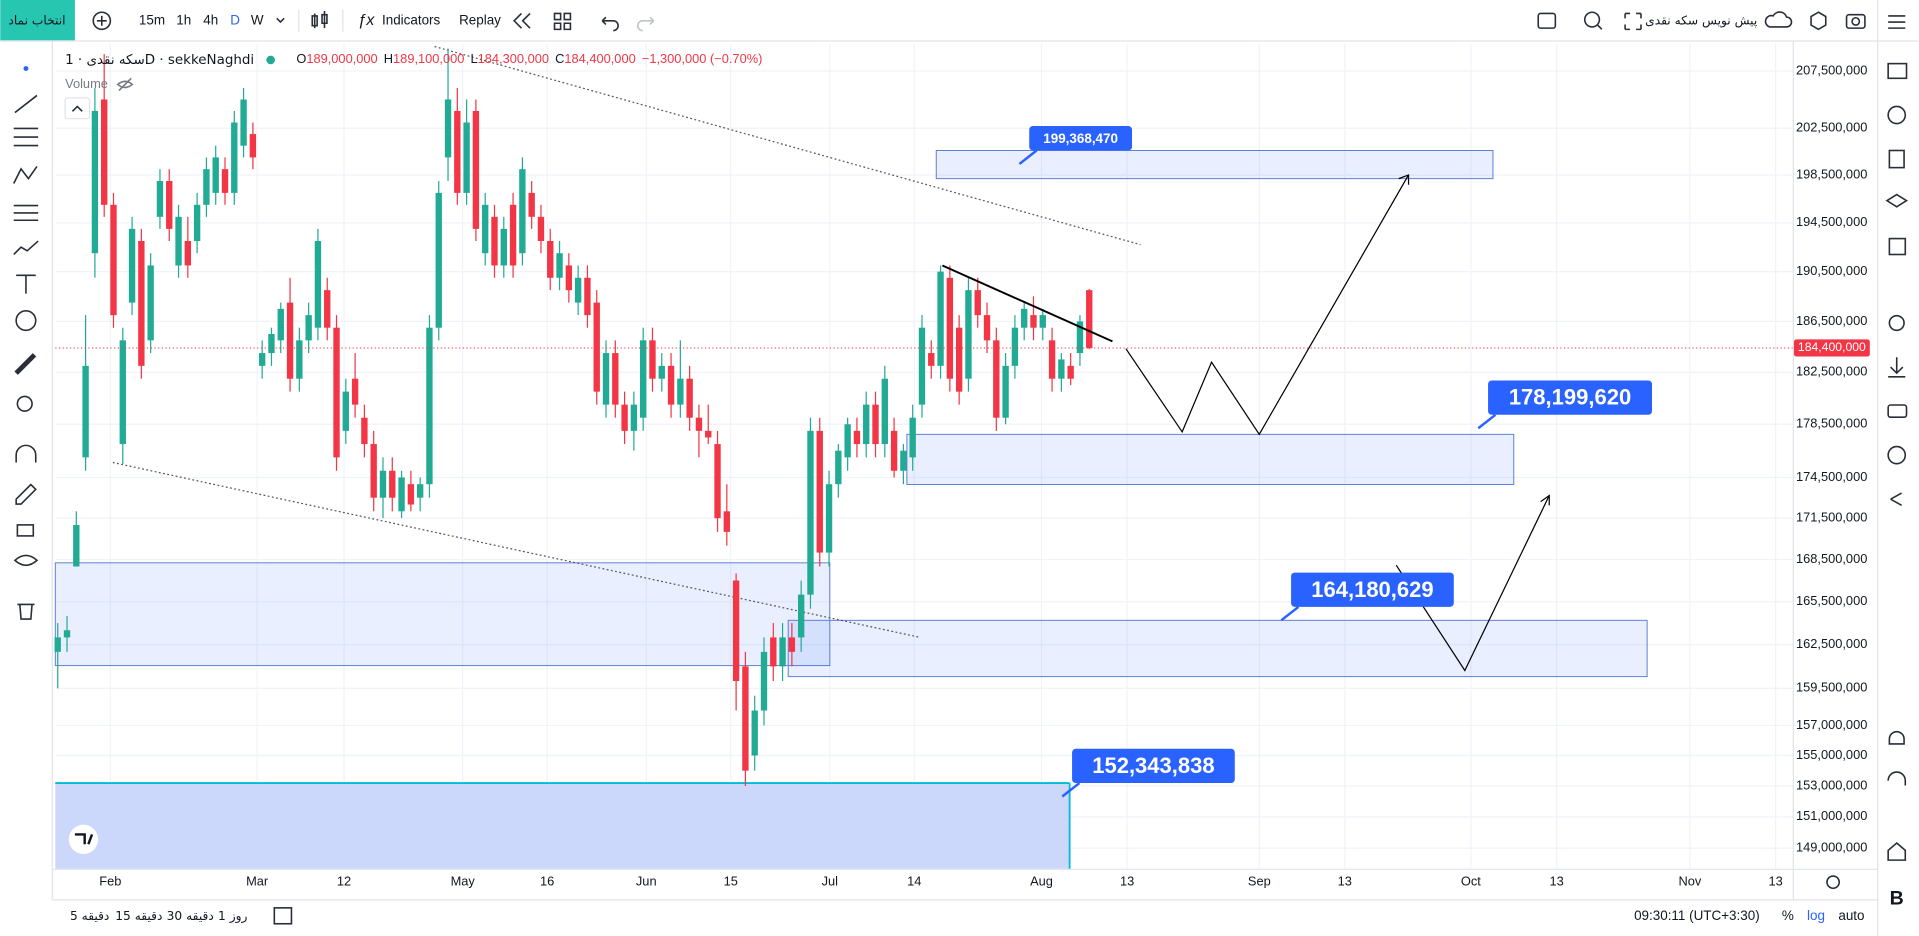  I want to click on y-tick-label: 174,500,000, so click(1831, 476).